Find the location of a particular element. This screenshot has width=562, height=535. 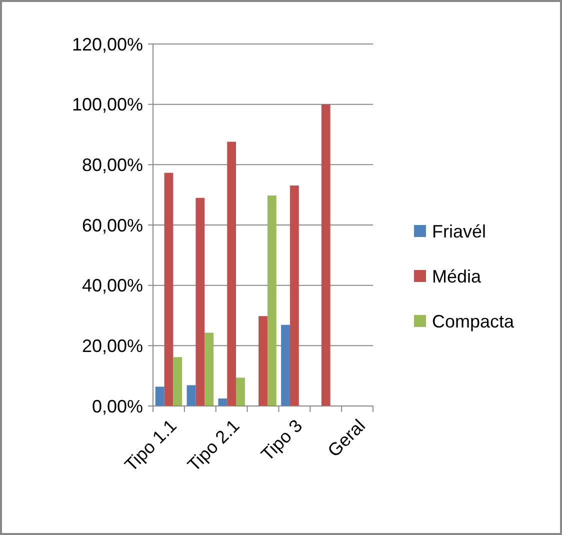

y-tick-label: 80,00% is located at coordinates (112, 164).